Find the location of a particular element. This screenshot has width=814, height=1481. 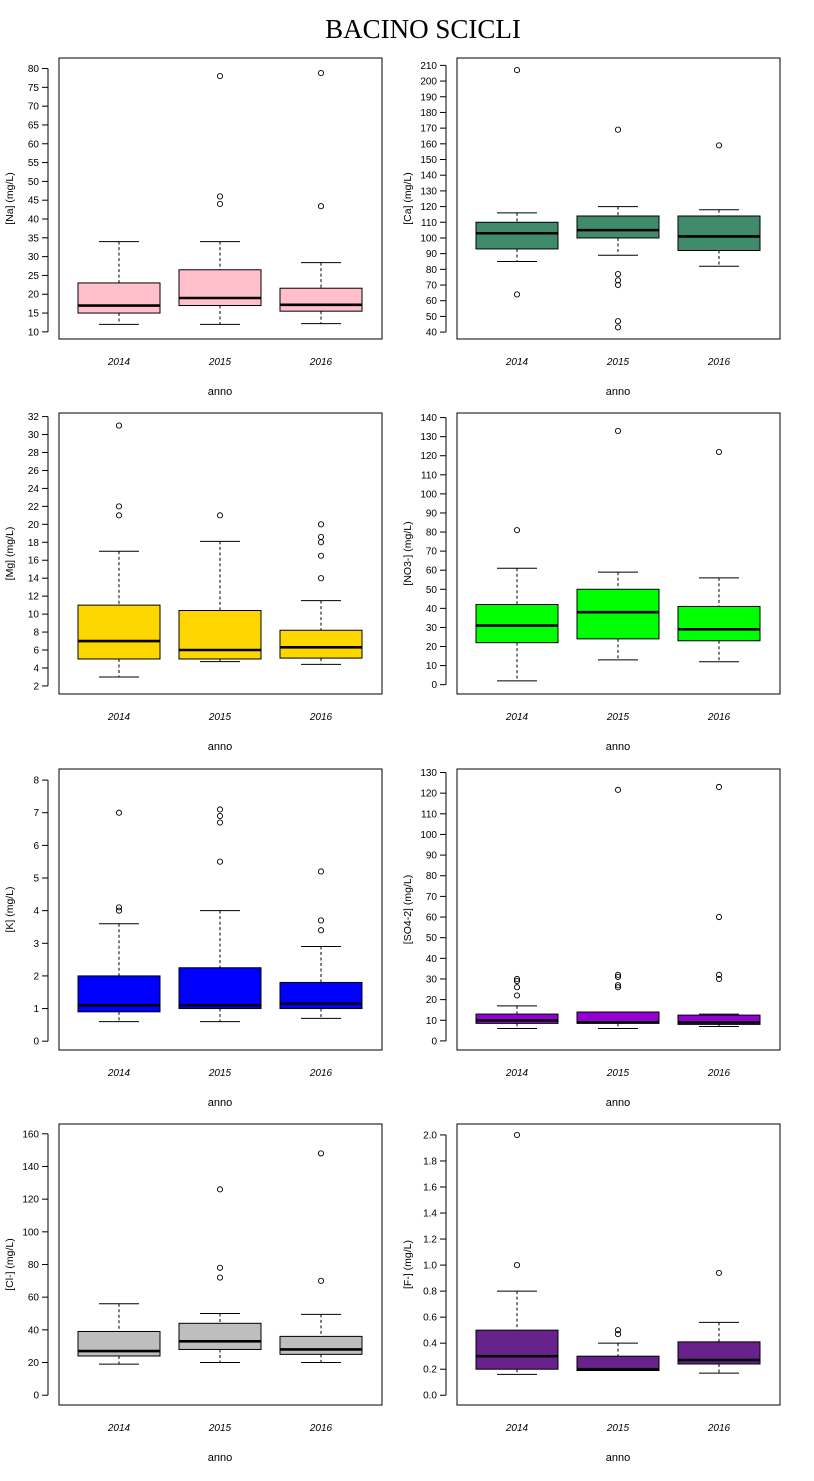

y-tick-label: 1.6 is located at coordinates (430, 1187).